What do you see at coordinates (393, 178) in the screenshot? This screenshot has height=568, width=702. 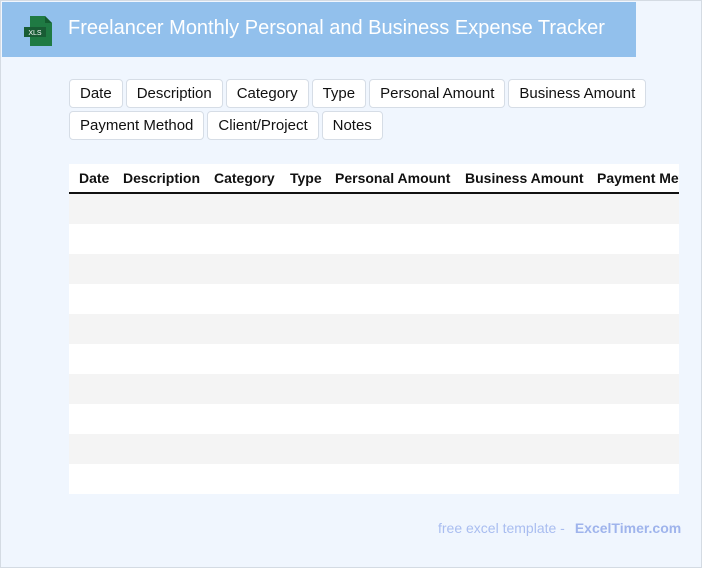 I see `column-header: Personal Amount` at bounding box center [393, 178].